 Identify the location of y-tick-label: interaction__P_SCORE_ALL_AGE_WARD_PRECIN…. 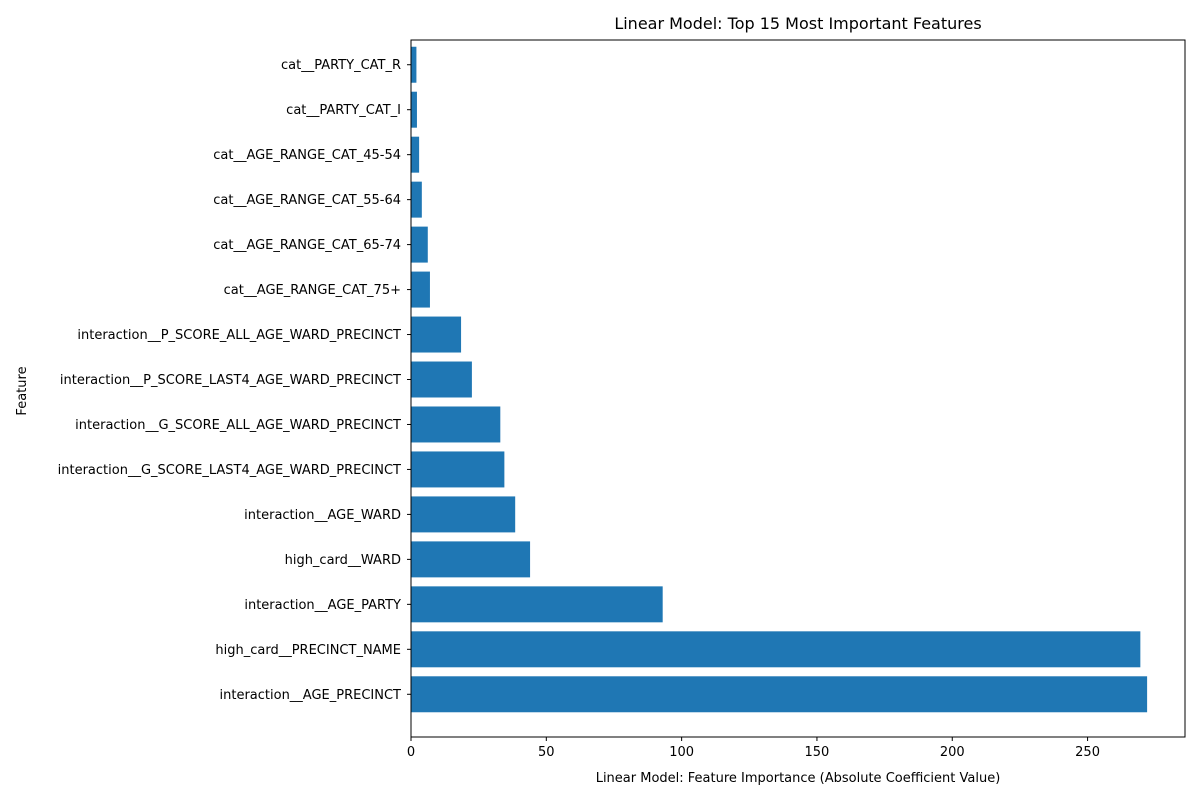
(239, 335).